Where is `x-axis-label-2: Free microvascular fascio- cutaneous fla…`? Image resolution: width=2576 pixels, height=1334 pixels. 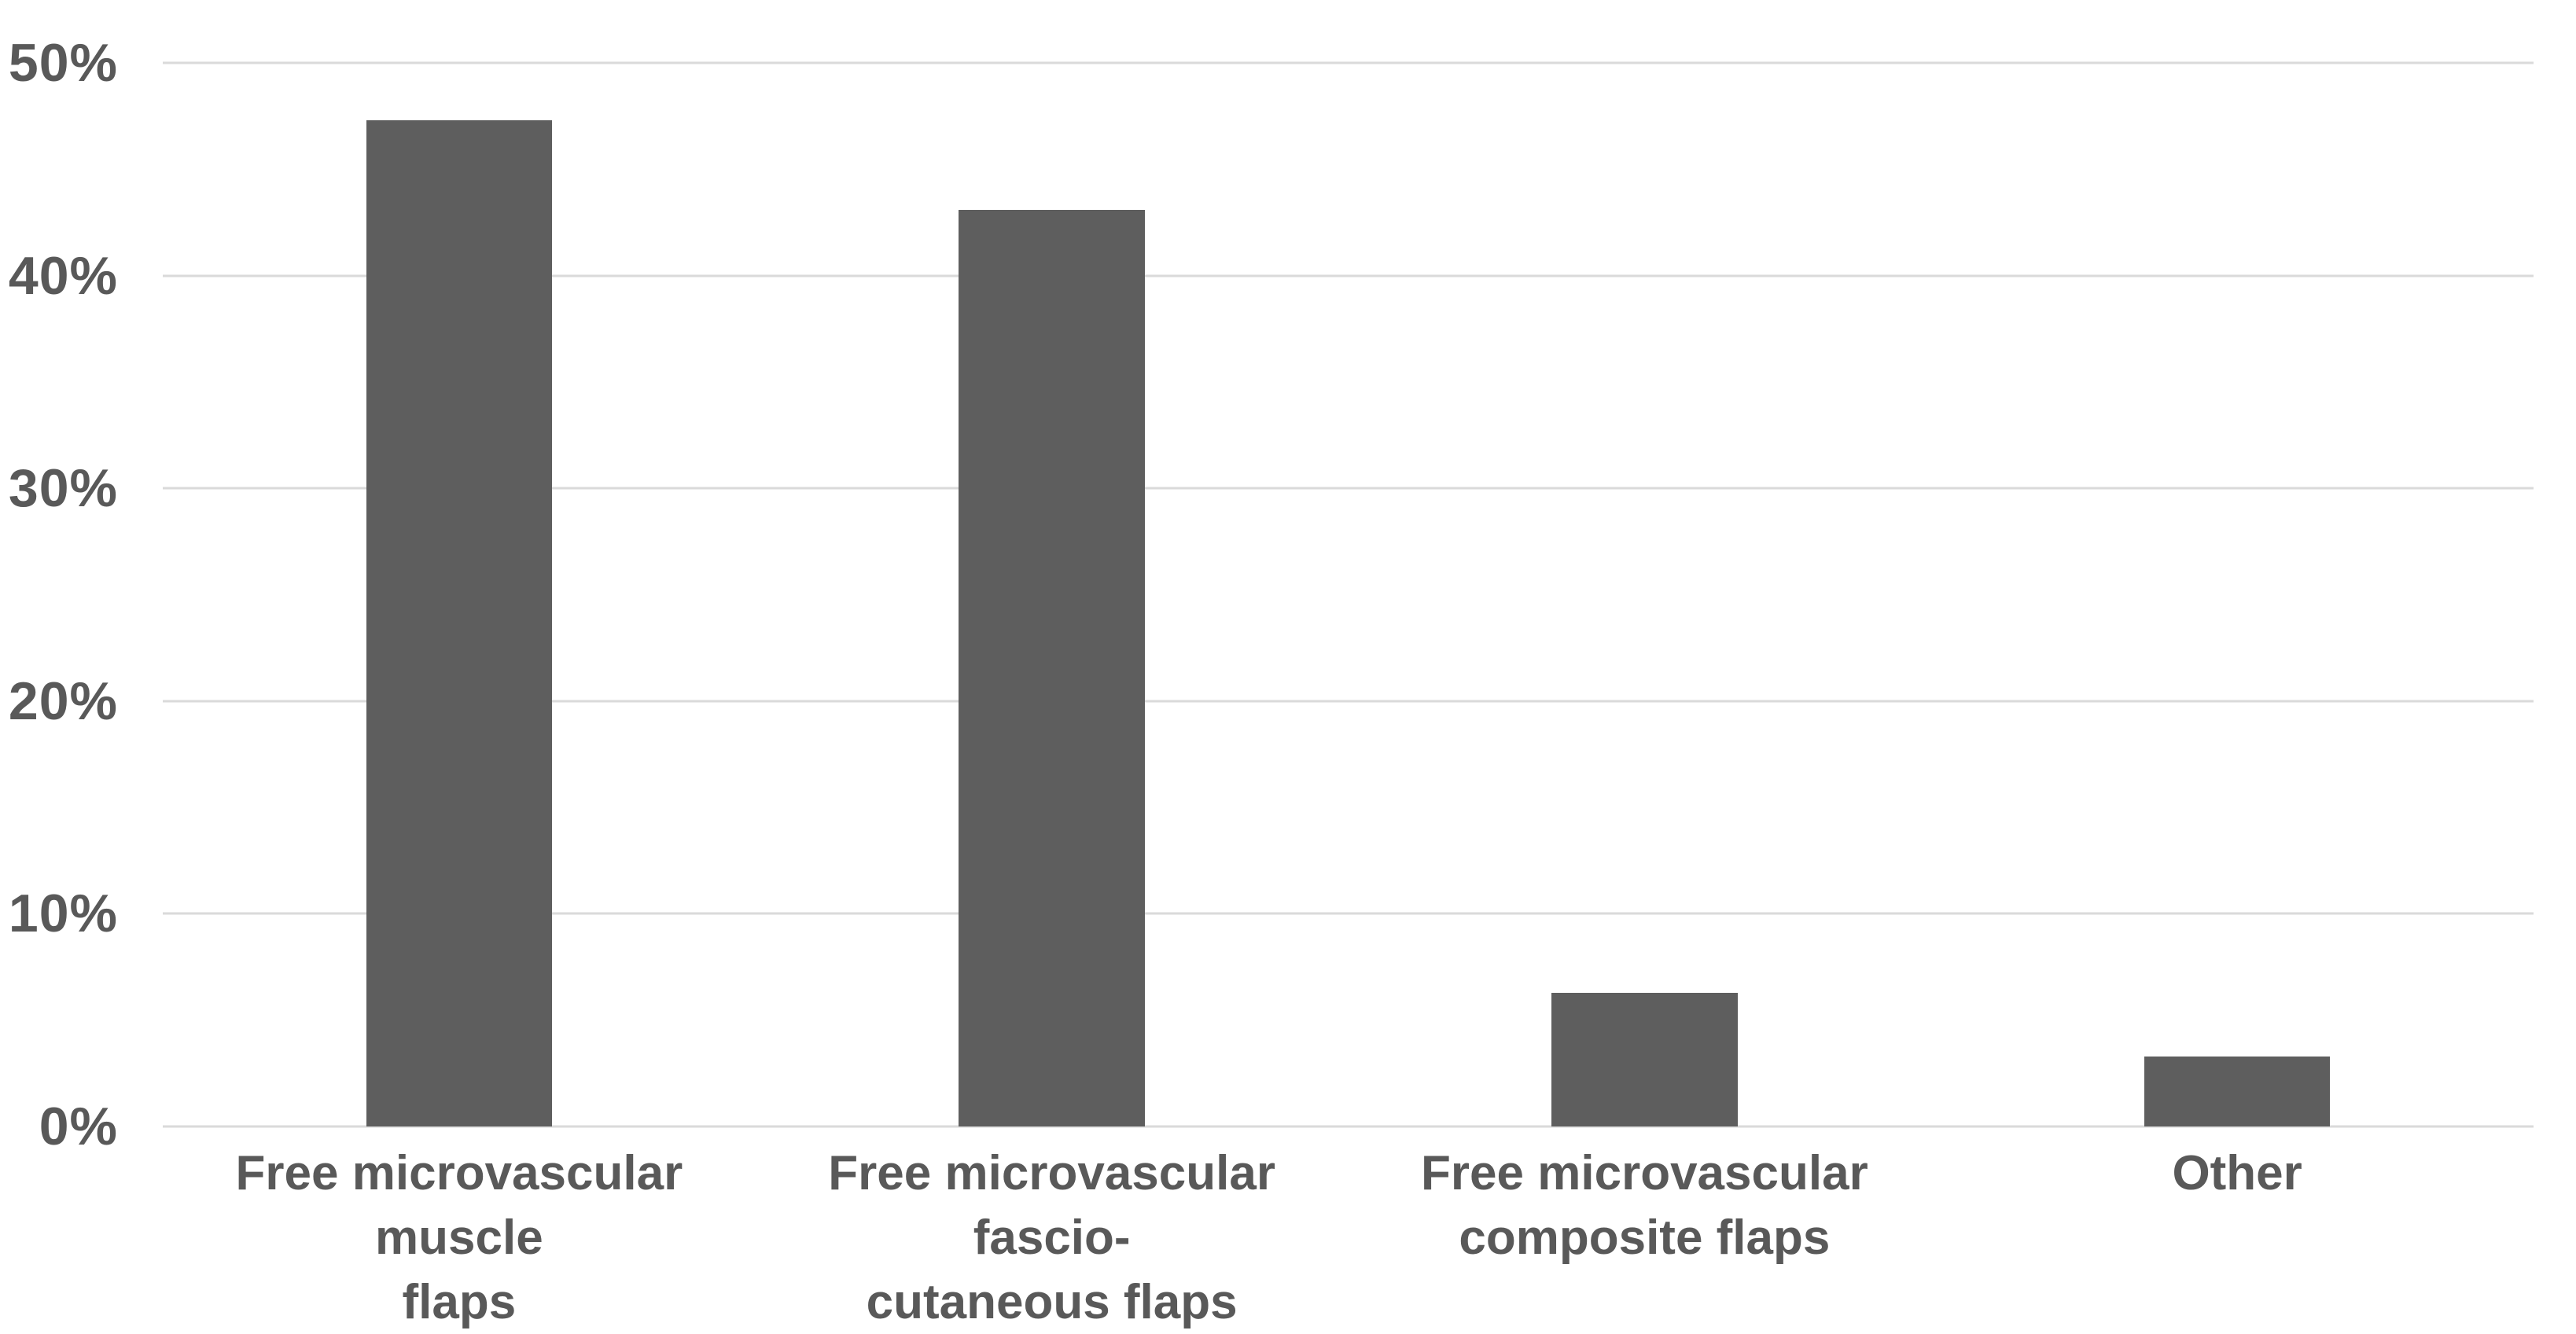 x-axis-label-2: Free microvascular fascio- cutaneous fla… is located at coordinates (1051, 1237).